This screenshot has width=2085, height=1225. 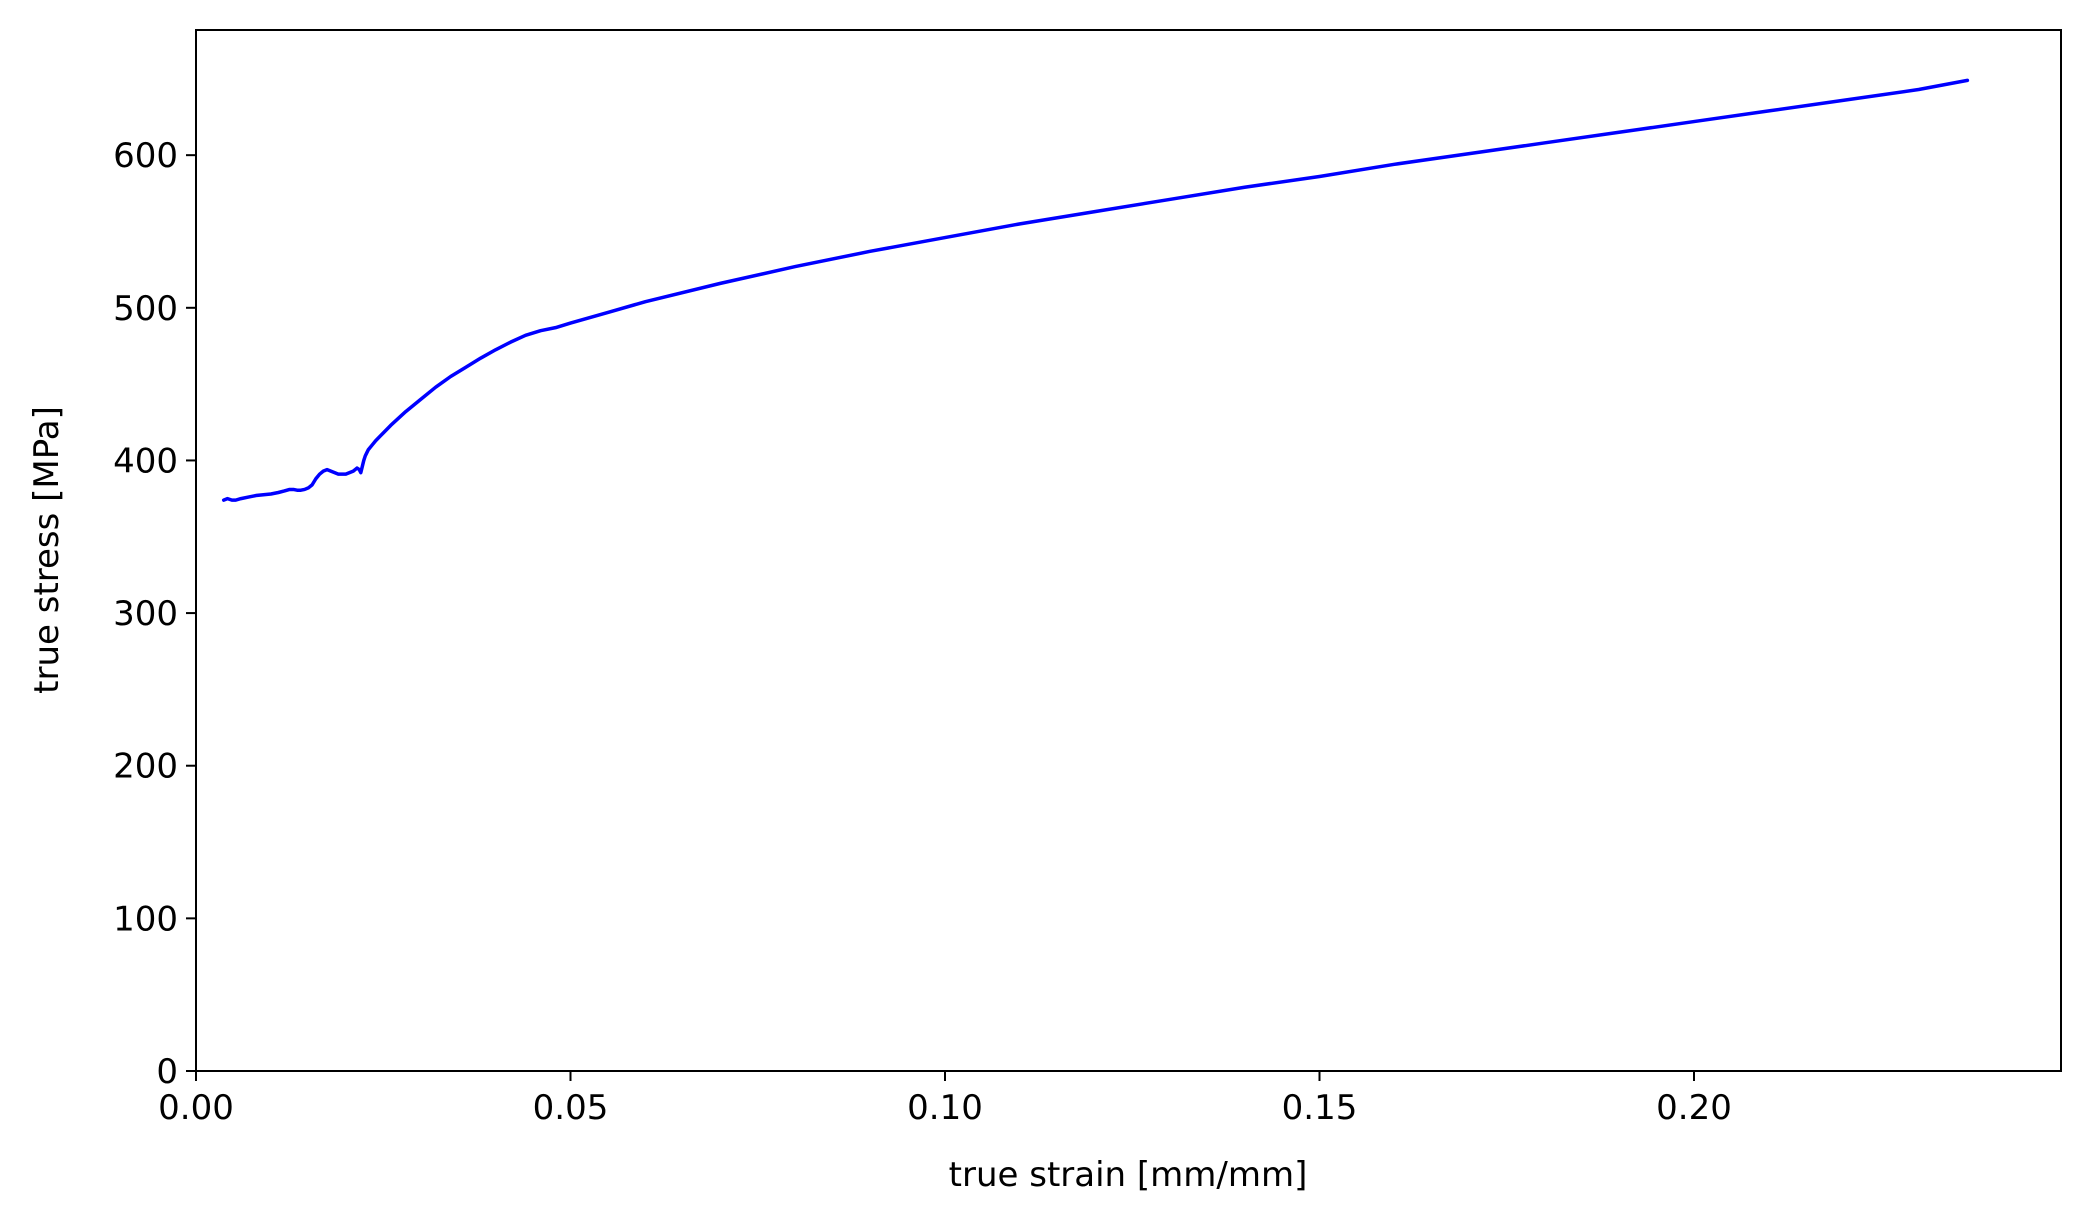 What do you see at coordinates (145, 919) in the screenshot?
I see `y-tick-label: 100` at bounding box center [145, 919].